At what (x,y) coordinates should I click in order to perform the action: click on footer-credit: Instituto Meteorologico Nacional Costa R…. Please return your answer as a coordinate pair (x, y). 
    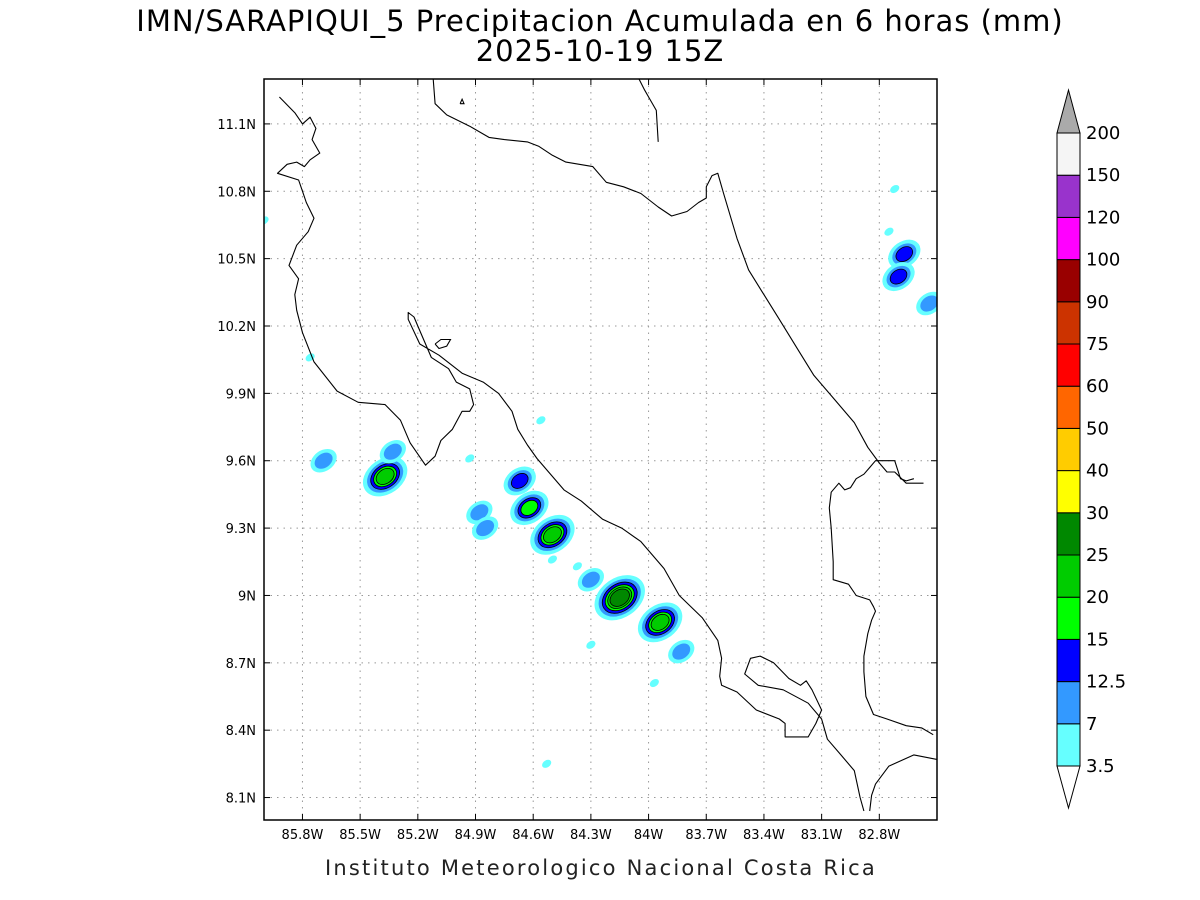
    Looking at the image, I should click on (601, 868).